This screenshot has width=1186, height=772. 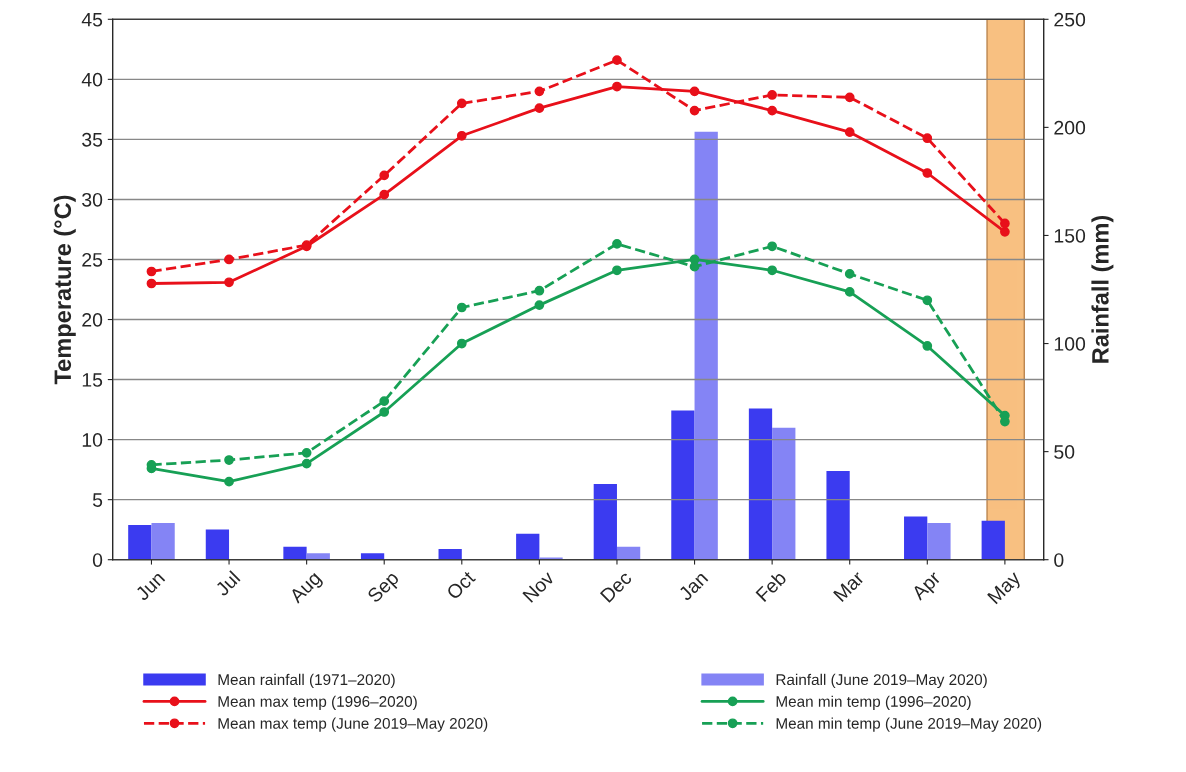 What do you see at coordinates (317, 702) in the screenshot?
I see `legend-label: Mean max temp (1996–2020)` at bounding box center [317, 702].